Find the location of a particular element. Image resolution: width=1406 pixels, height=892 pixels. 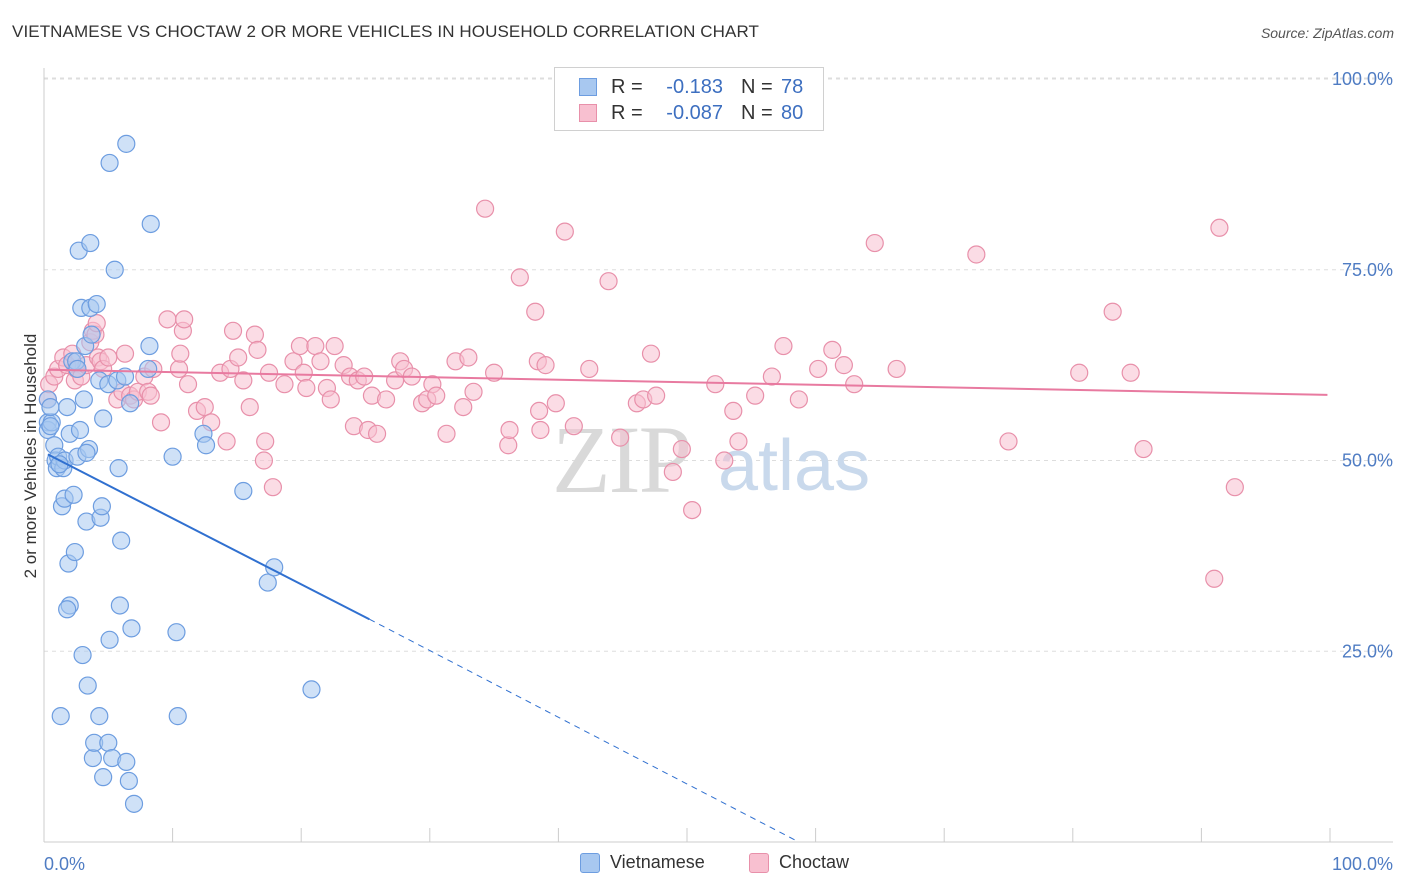

legend-item-choctaw: Choctaw is located at coordinates (799, 862).